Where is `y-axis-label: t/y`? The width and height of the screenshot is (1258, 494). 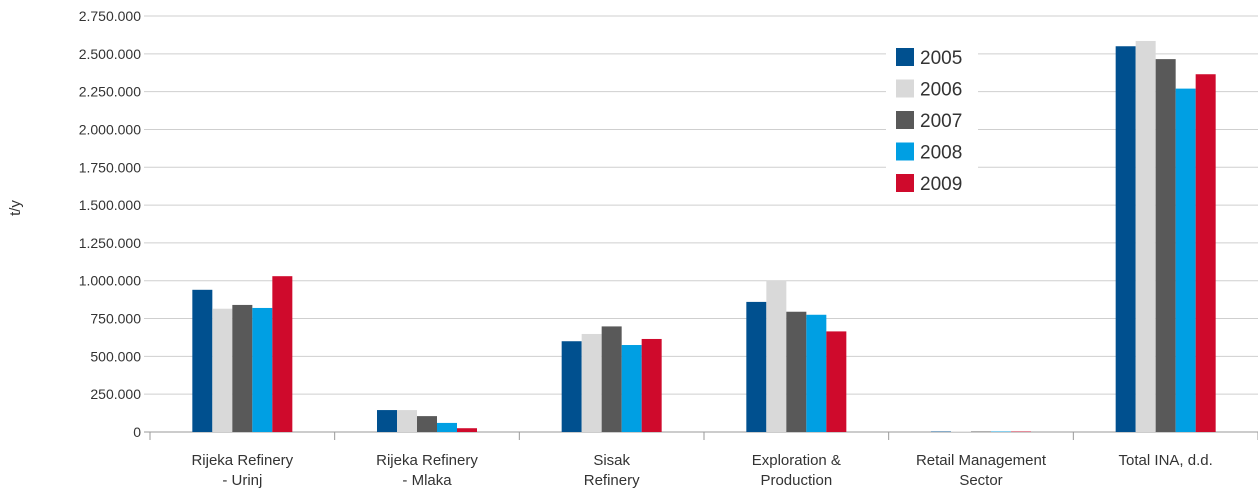
y-axis-label: t/y is located at coordinates (15, 208).